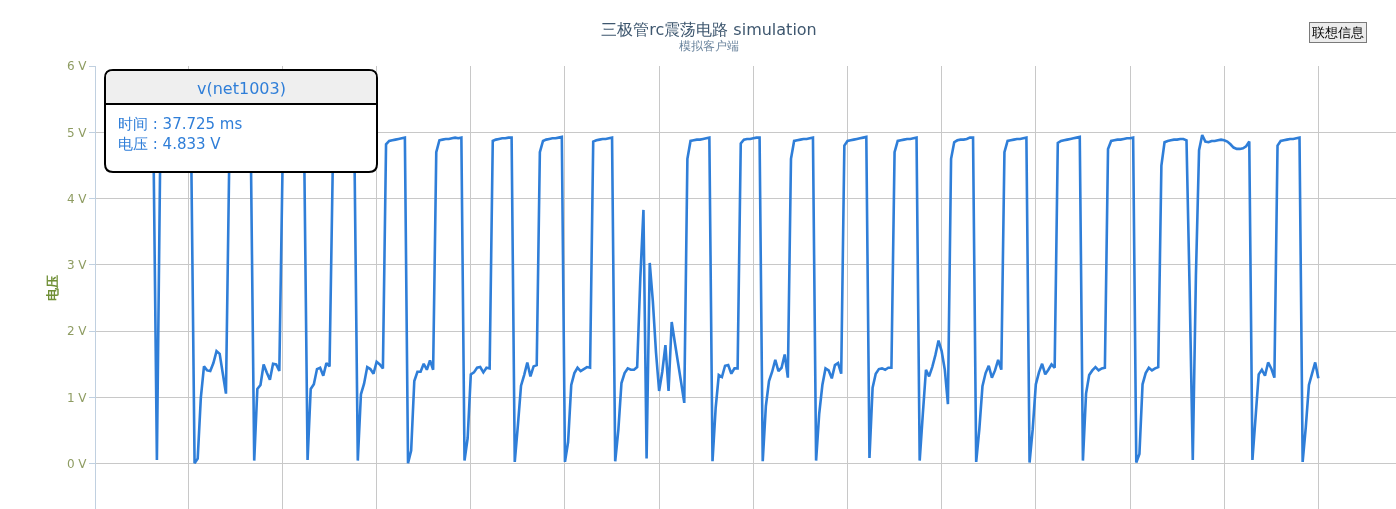 This screenshot has width=1396, height=509. Describe the element at coordinates (241, 88) in the screenshot. I see `text: v(net1003)` at that location.